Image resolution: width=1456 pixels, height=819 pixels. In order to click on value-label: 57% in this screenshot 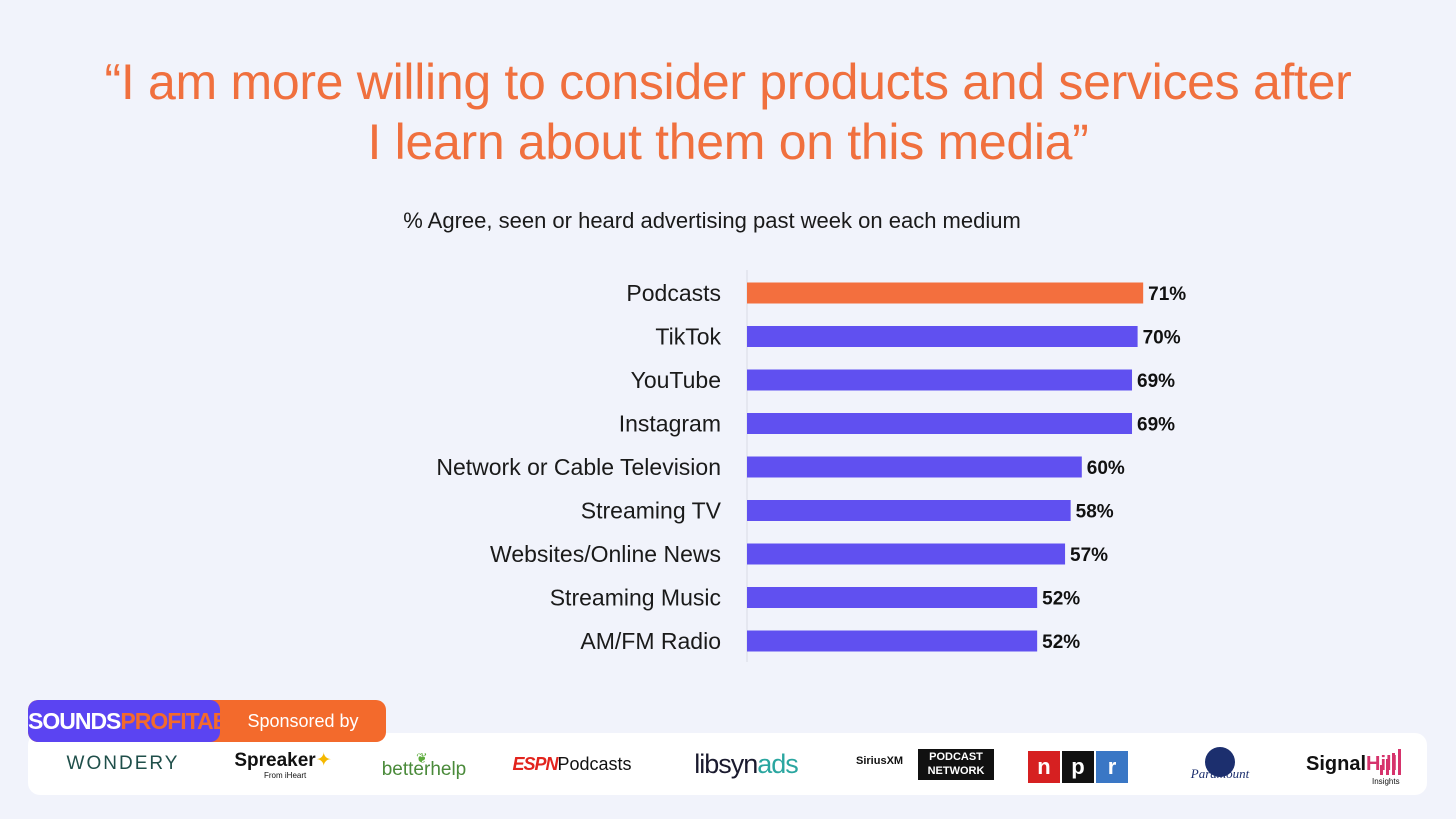, I will do `click(1089, 555)`.